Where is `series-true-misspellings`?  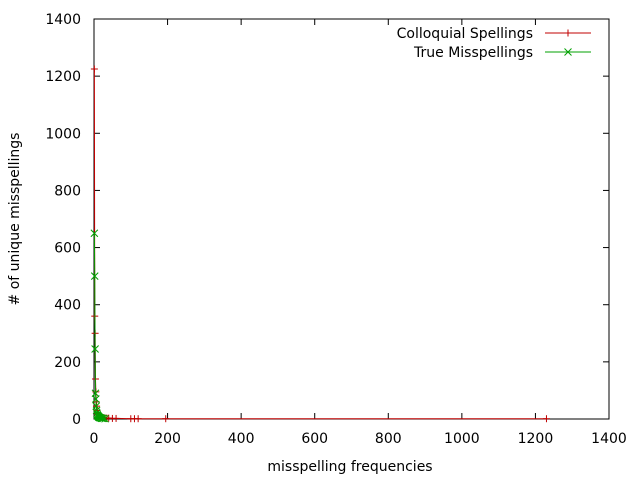 series-true-misspellings is located at coordinates (99, 326).